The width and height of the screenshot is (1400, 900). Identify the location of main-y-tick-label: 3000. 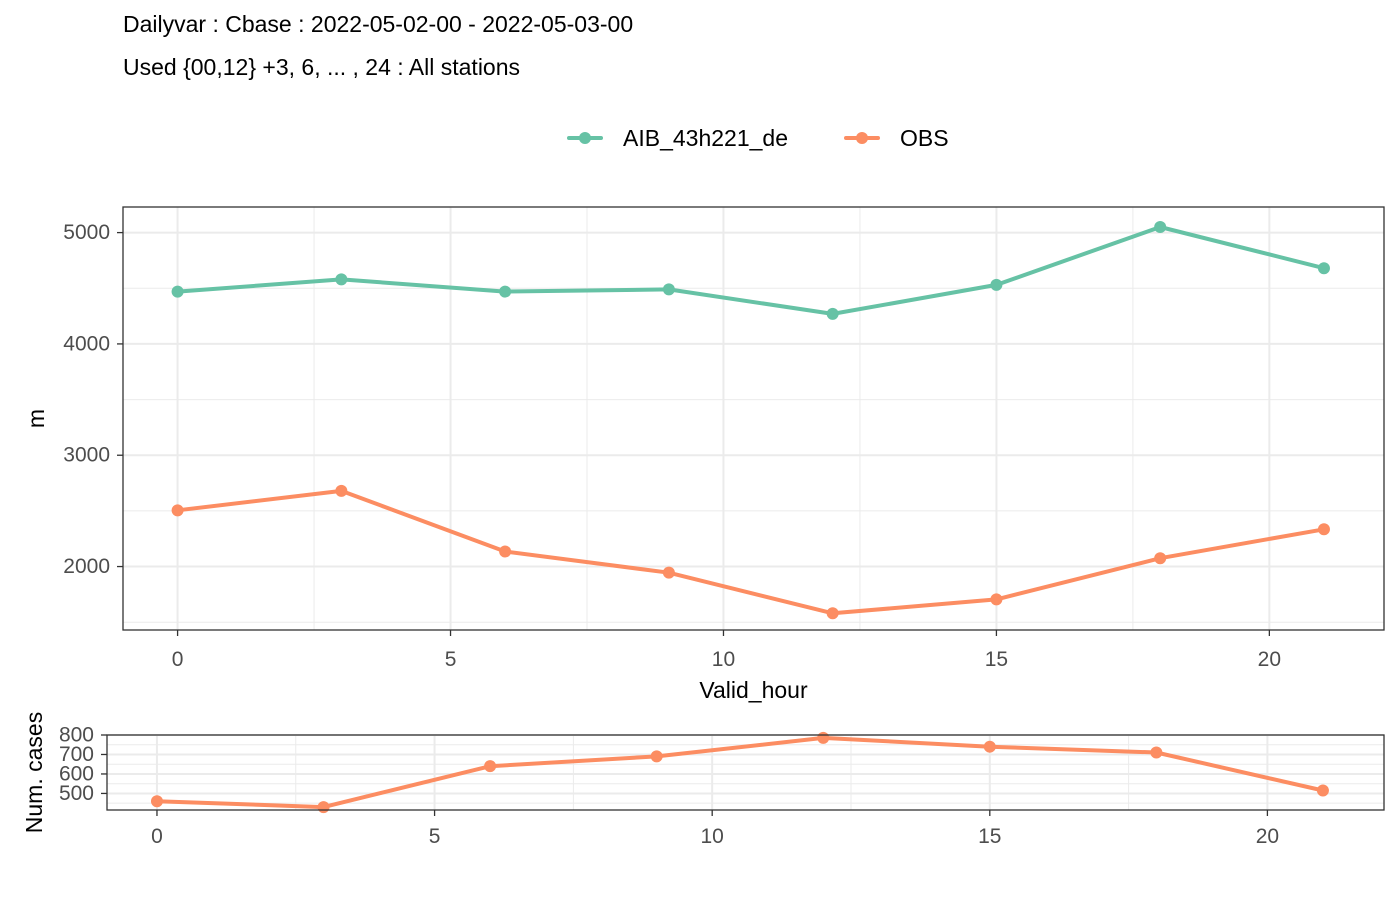
(86, 455).